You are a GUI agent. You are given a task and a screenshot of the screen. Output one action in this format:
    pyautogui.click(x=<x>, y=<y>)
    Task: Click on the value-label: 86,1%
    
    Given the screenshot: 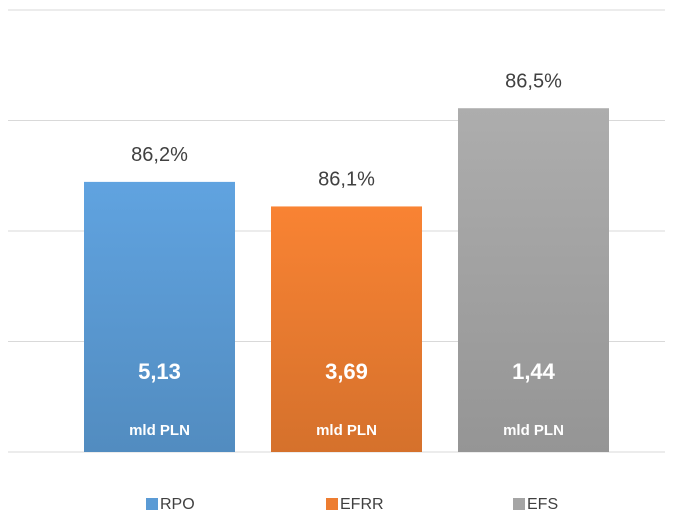 What is the action you would take?
    pyautogui.click(x=346, y=180)
    